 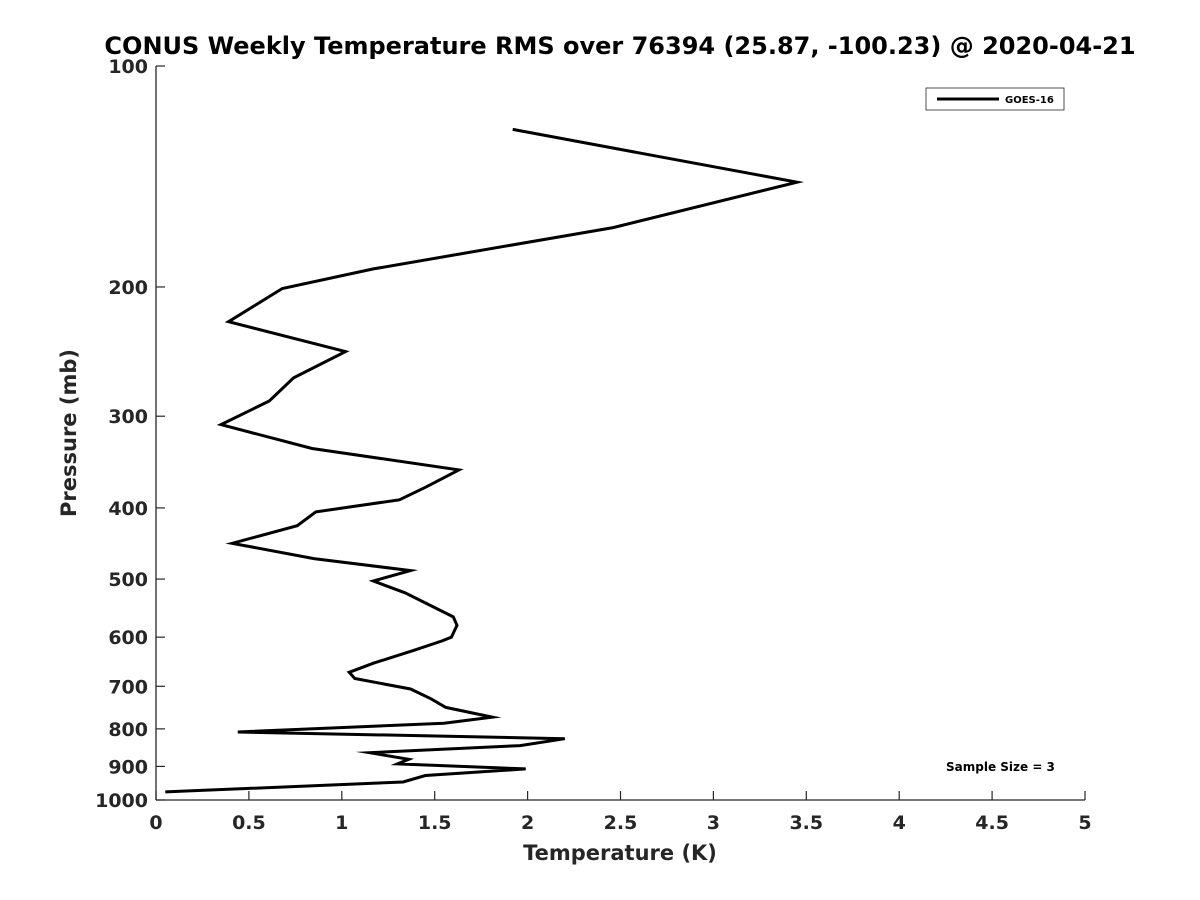 I want to click on y-tick-label: 300, so click(x=128, y=417).